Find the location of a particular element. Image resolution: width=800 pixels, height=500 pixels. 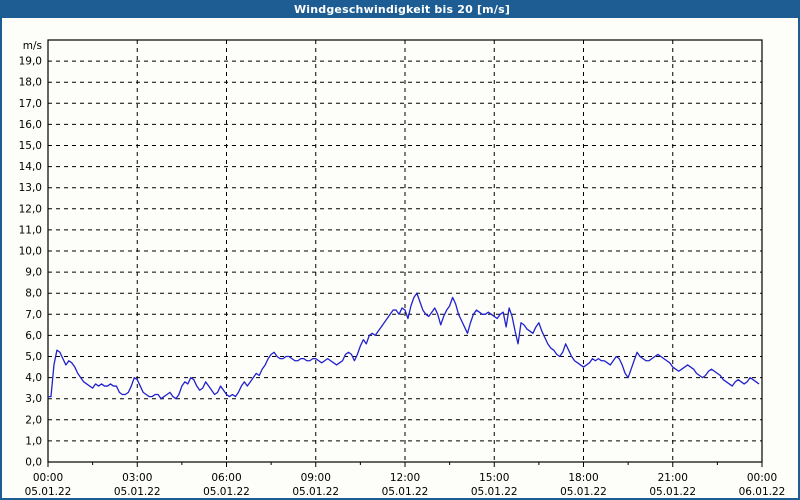

y-tick-label: 19,0 is located at coordinates (30, 62).